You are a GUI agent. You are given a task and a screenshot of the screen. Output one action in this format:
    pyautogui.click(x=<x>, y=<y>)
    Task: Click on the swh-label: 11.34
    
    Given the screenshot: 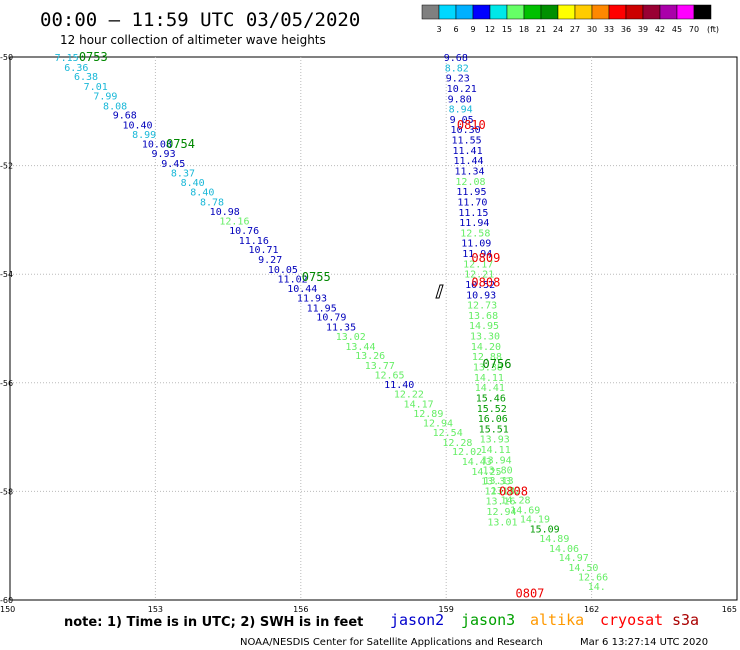 What is the action you would take?
    pyautogui.click(x=469, y=171)
    